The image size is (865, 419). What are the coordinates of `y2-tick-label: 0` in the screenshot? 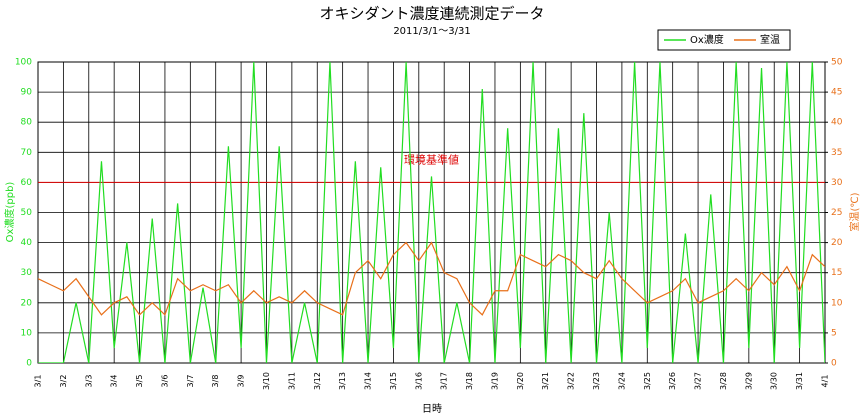 It's located at (834, 364).